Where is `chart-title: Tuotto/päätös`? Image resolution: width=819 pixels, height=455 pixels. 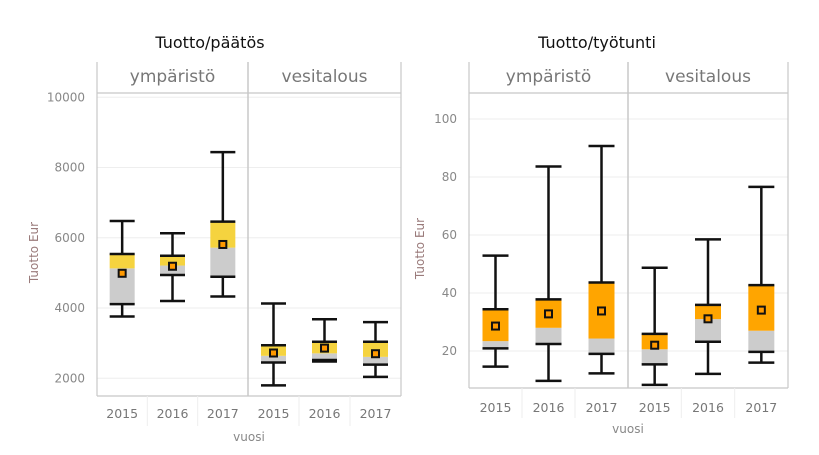
chart-title: Tuotto/päätös is located at coordinates (209, 42).